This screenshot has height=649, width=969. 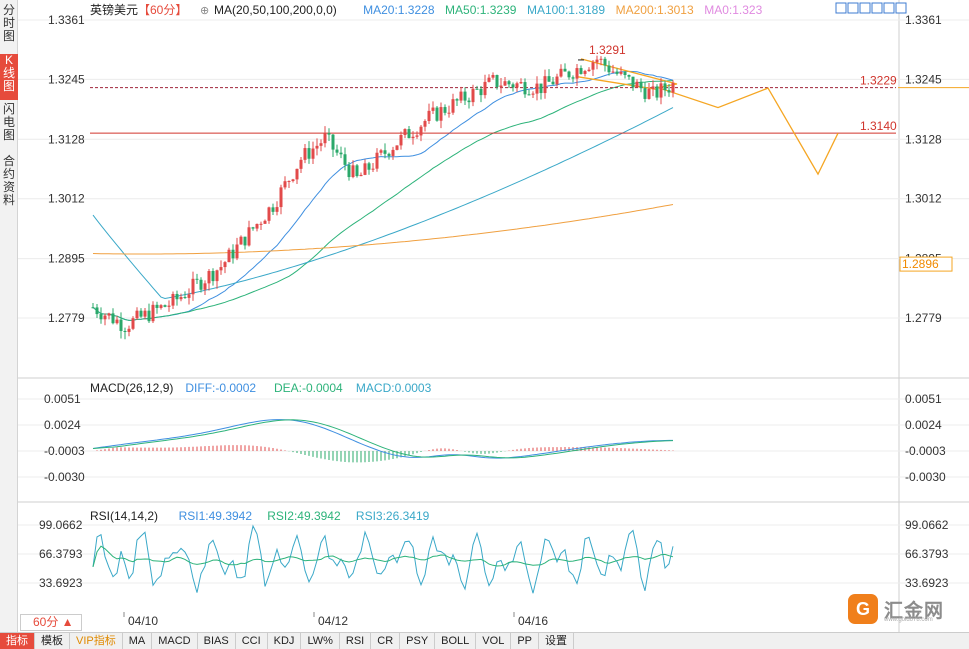 What do you see at coordinates (383, 229) in the screenshot?
I see `ma200-line` at bounding box center [383, 229].